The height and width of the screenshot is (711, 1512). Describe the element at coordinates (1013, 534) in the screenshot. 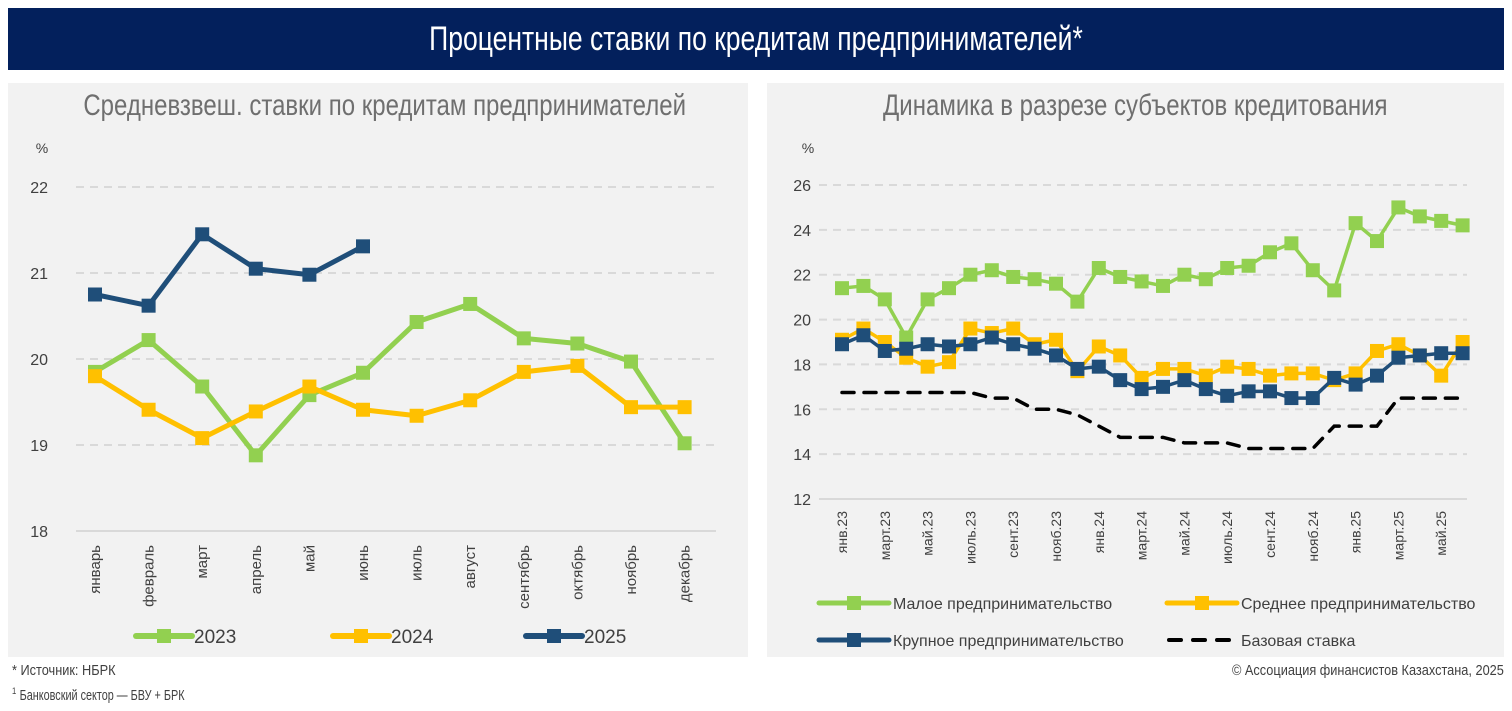

I see `x-tick-label: сент.23` at that location.